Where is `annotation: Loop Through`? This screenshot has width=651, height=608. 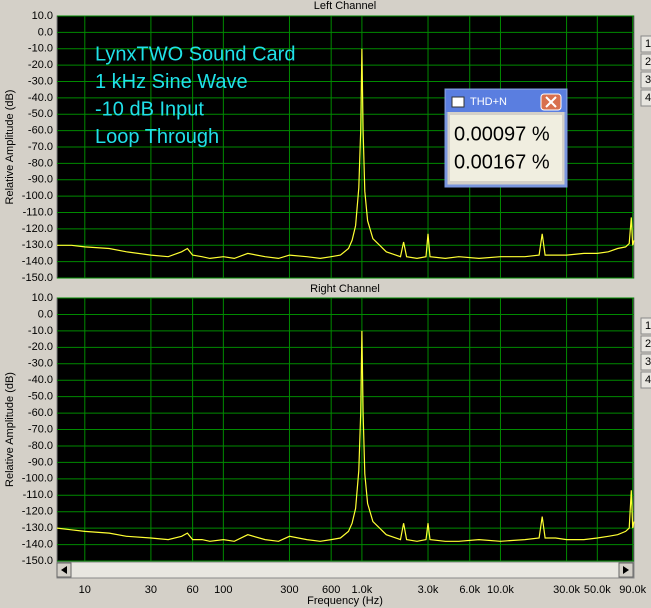
annotation: Loop Through is located at coordinates (157, 137).